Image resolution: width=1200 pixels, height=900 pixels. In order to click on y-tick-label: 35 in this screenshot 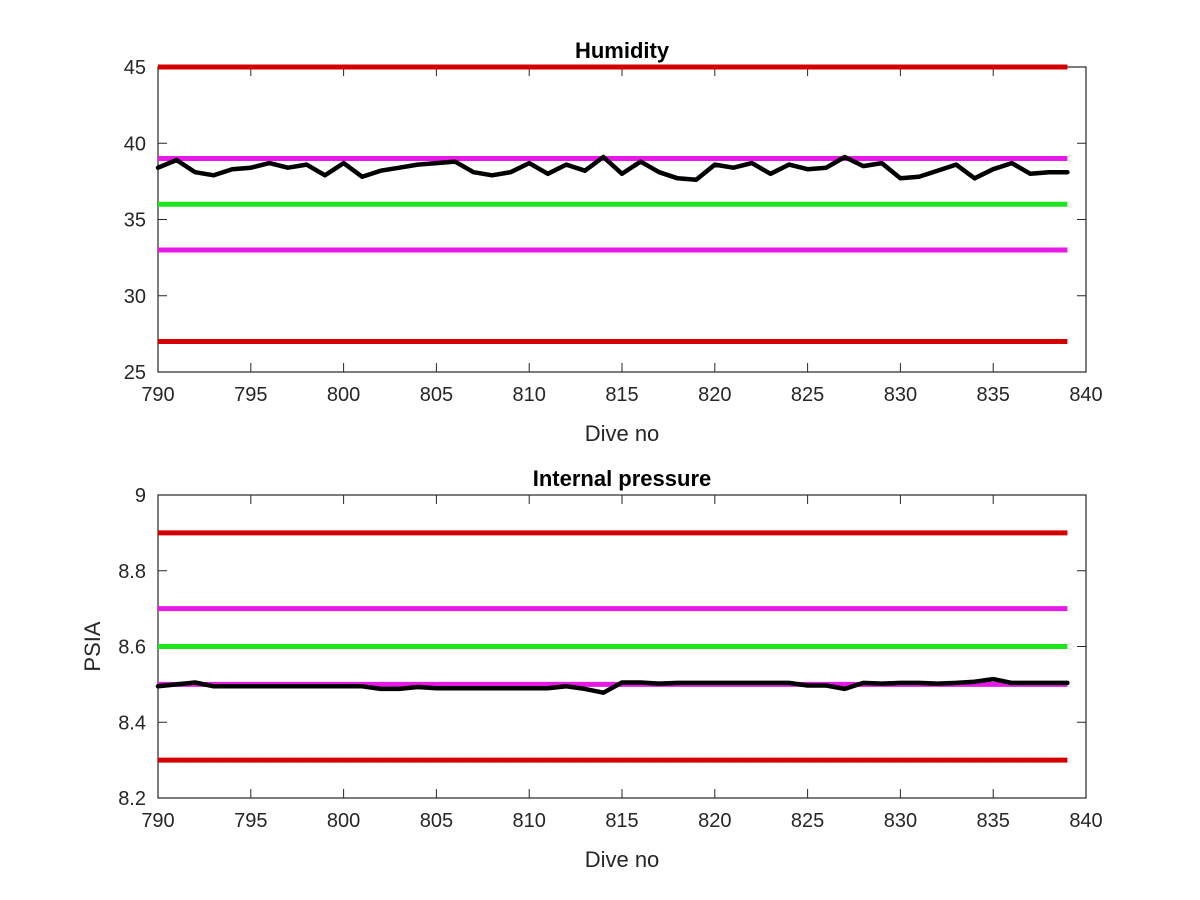, I will do `click(135, 221)`.